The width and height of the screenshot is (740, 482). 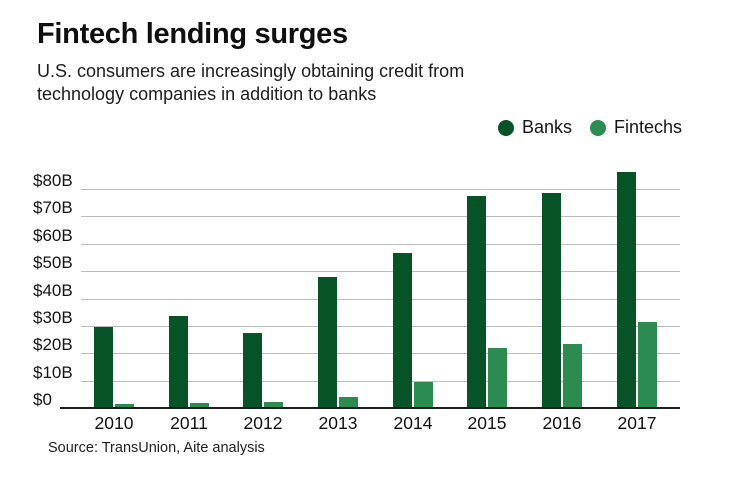 What do you see at coordinates (124, 405) in the screenshot?
I see `bar-fintechs-2010` at bounding box center [124, 405].